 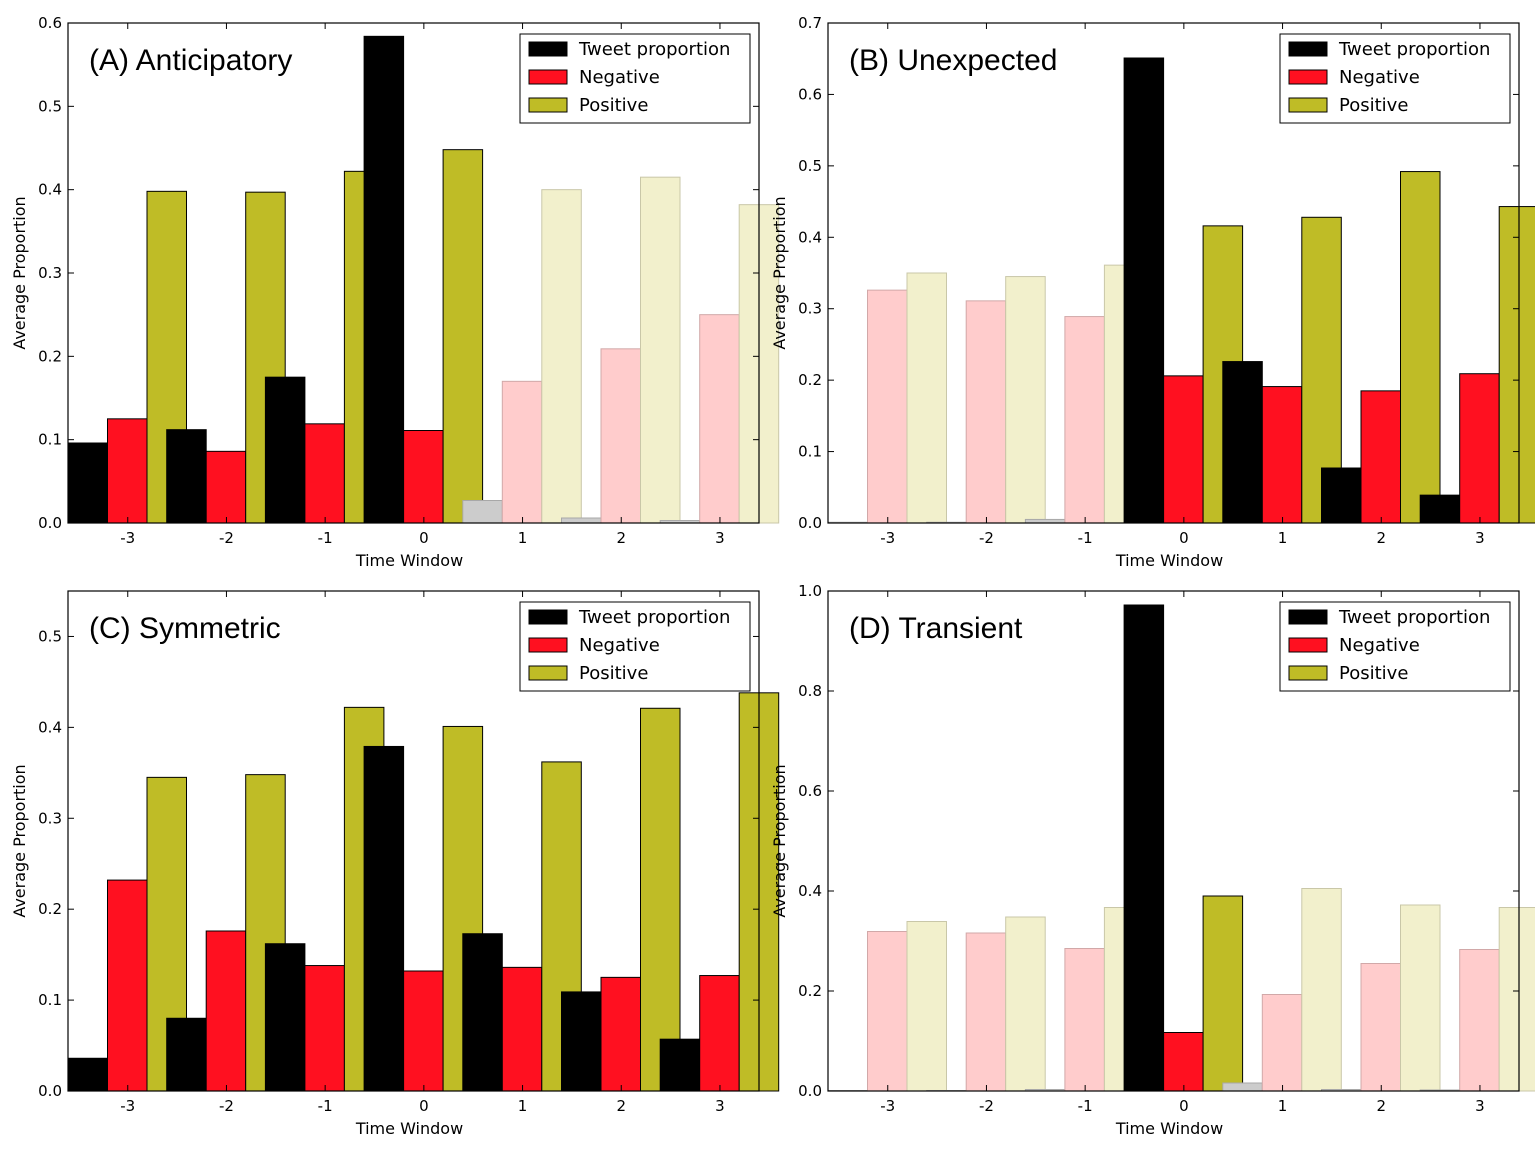 What do you see at coordinates (190, 60) in the screenshot?
I see `panel-title: (A) Anticipatory` at bounding box center [190, 60].